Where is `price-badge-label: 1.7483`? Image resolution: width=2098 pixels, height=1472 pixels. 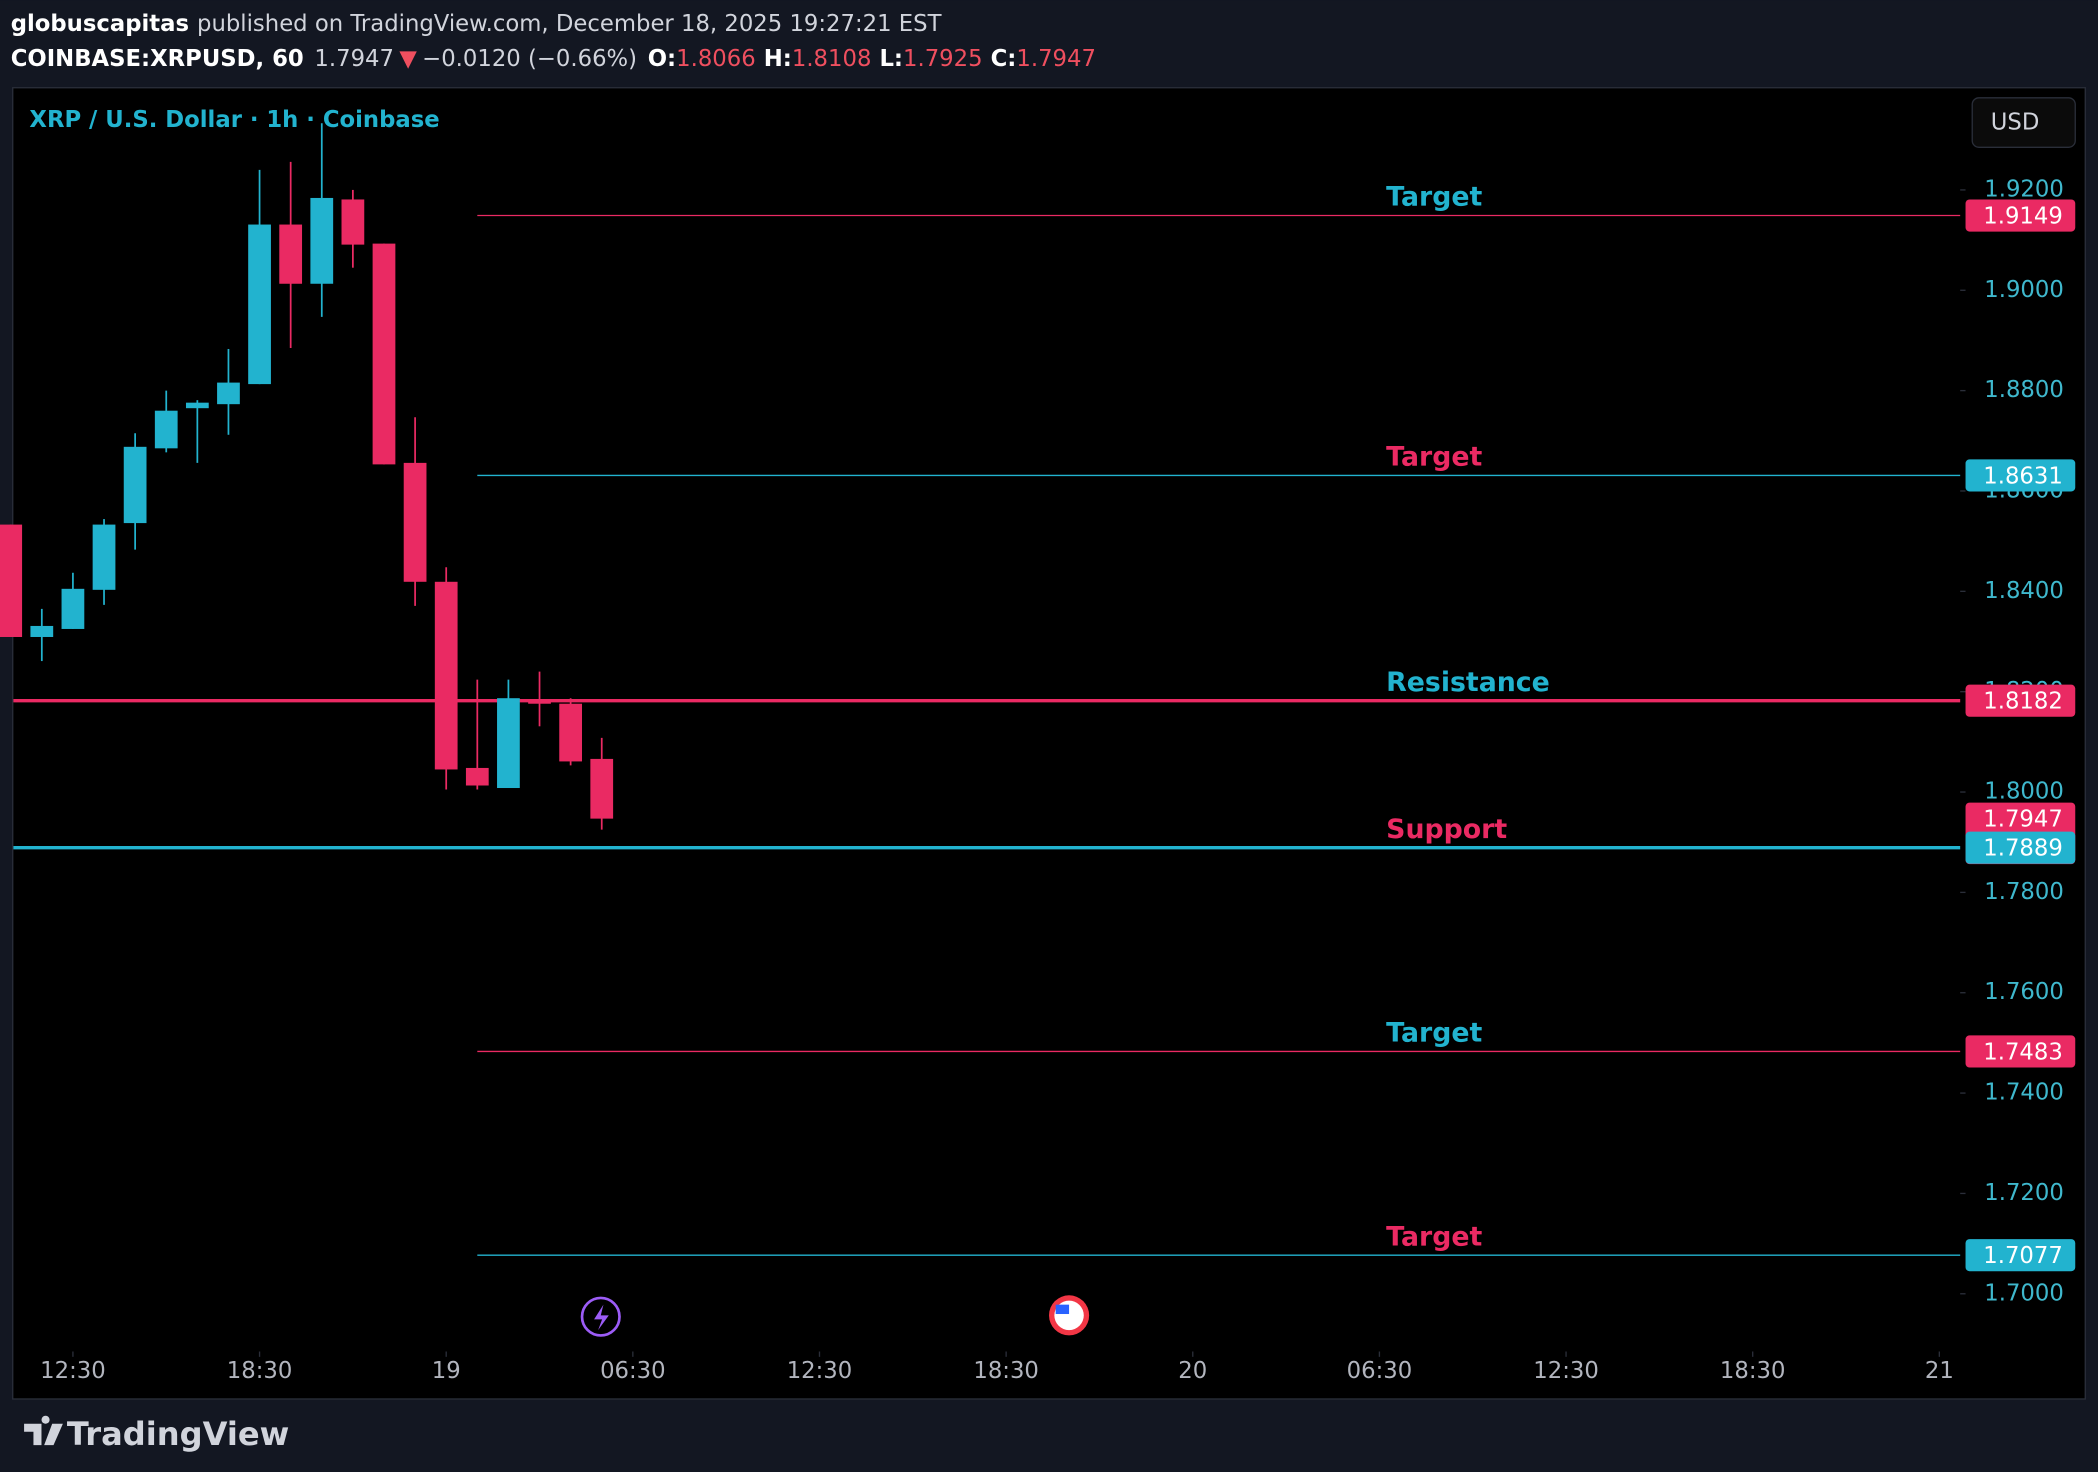
price-badge-label: 1.7483 is located at coordinates (2023, 1052).